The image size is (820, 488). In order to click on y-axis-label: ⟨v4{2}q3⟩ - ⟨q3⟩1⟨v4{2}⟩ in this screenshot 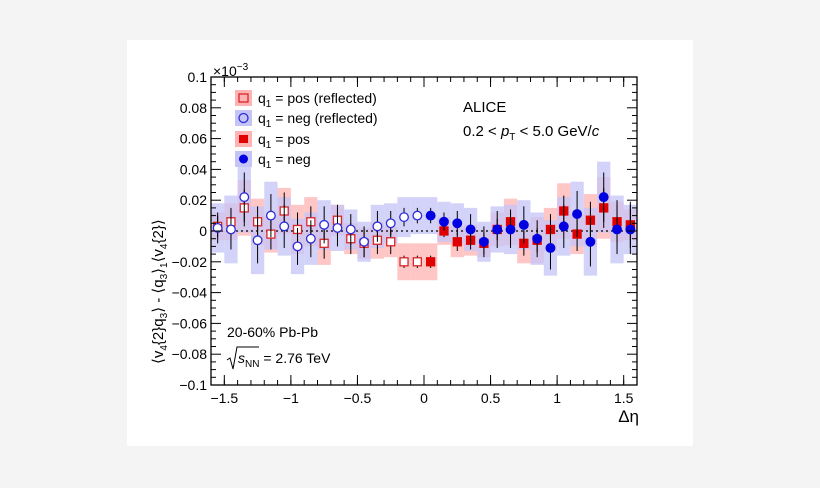, I will do `click(160, 291)`.